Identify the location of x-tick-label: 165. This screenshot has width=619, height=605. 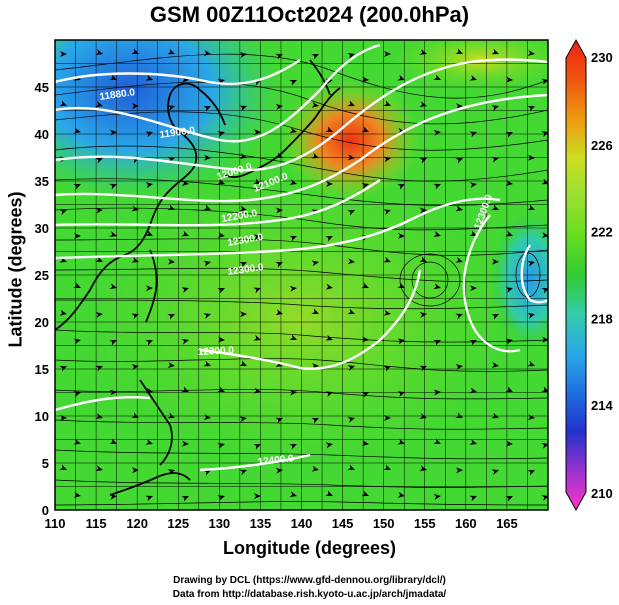
(507, 523).